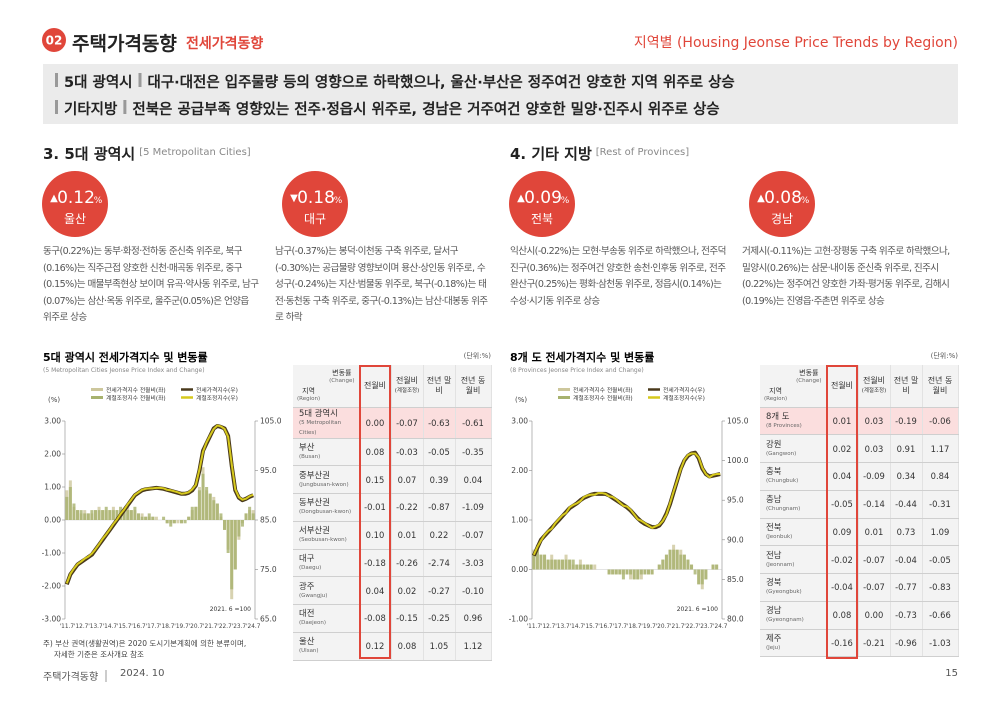 The image size is (1000, 707). What do you see at coordinates (308, 390) in the screenshot?
I see `corner-region-label: 지역` at bounding box center [308, 390].